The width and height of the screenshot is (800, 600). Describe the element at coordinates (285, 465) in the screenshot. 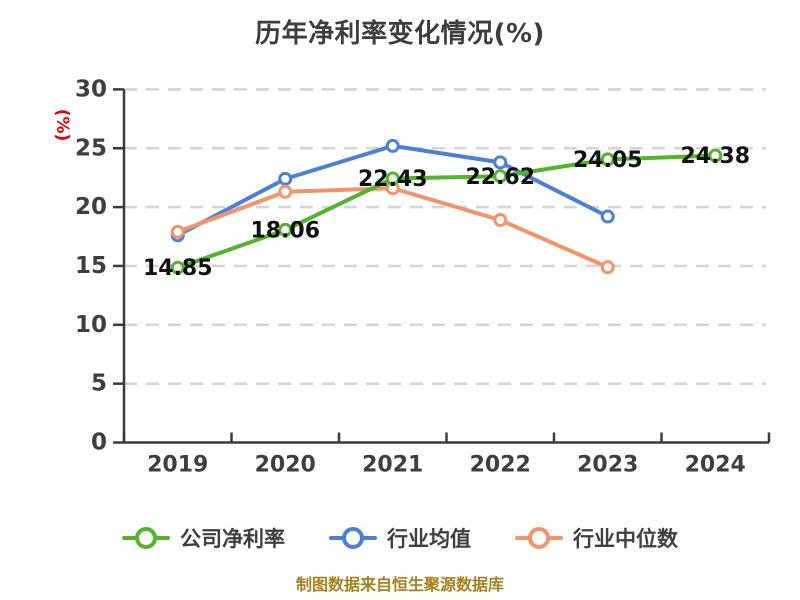

I see `x-tick-label: 2020` at that location.